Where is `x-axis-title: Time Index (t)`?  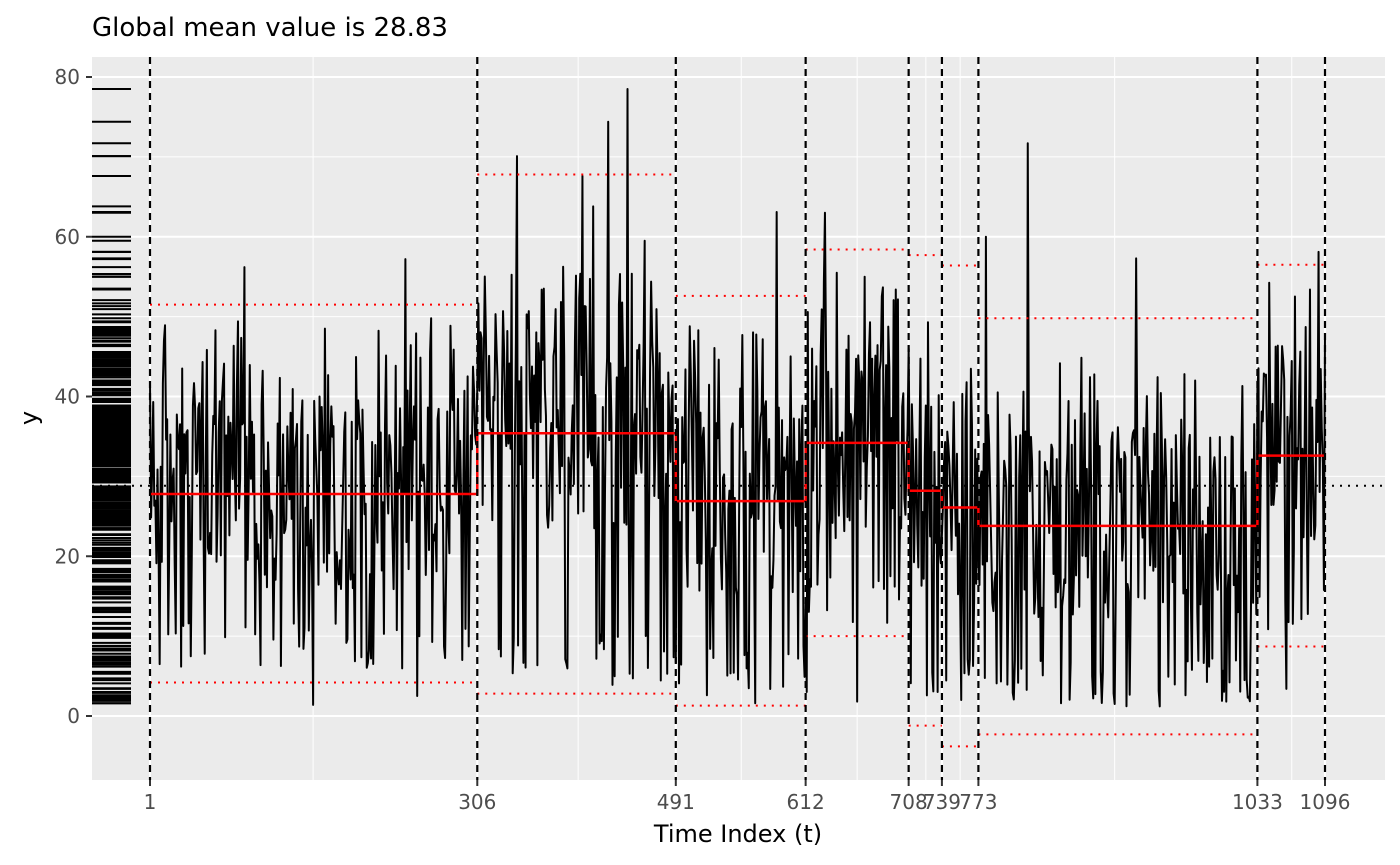 x-axis-title: Time Index (t) is located at coordinates (737, 834).